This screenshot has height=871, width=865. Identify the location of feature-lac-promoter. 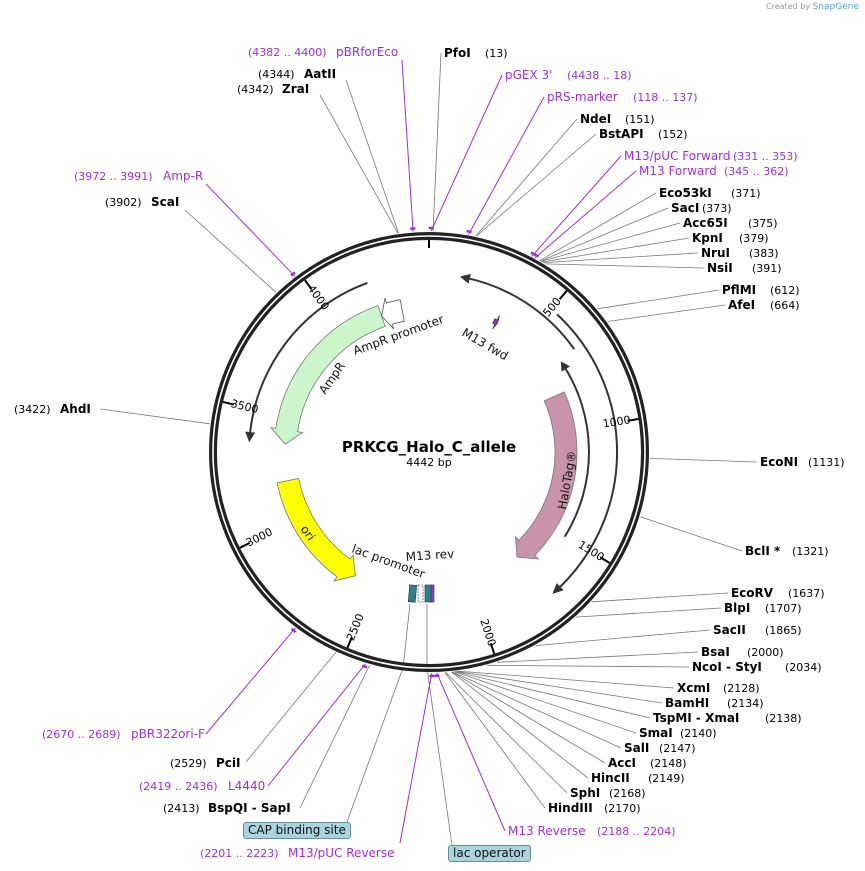
(420, 593).